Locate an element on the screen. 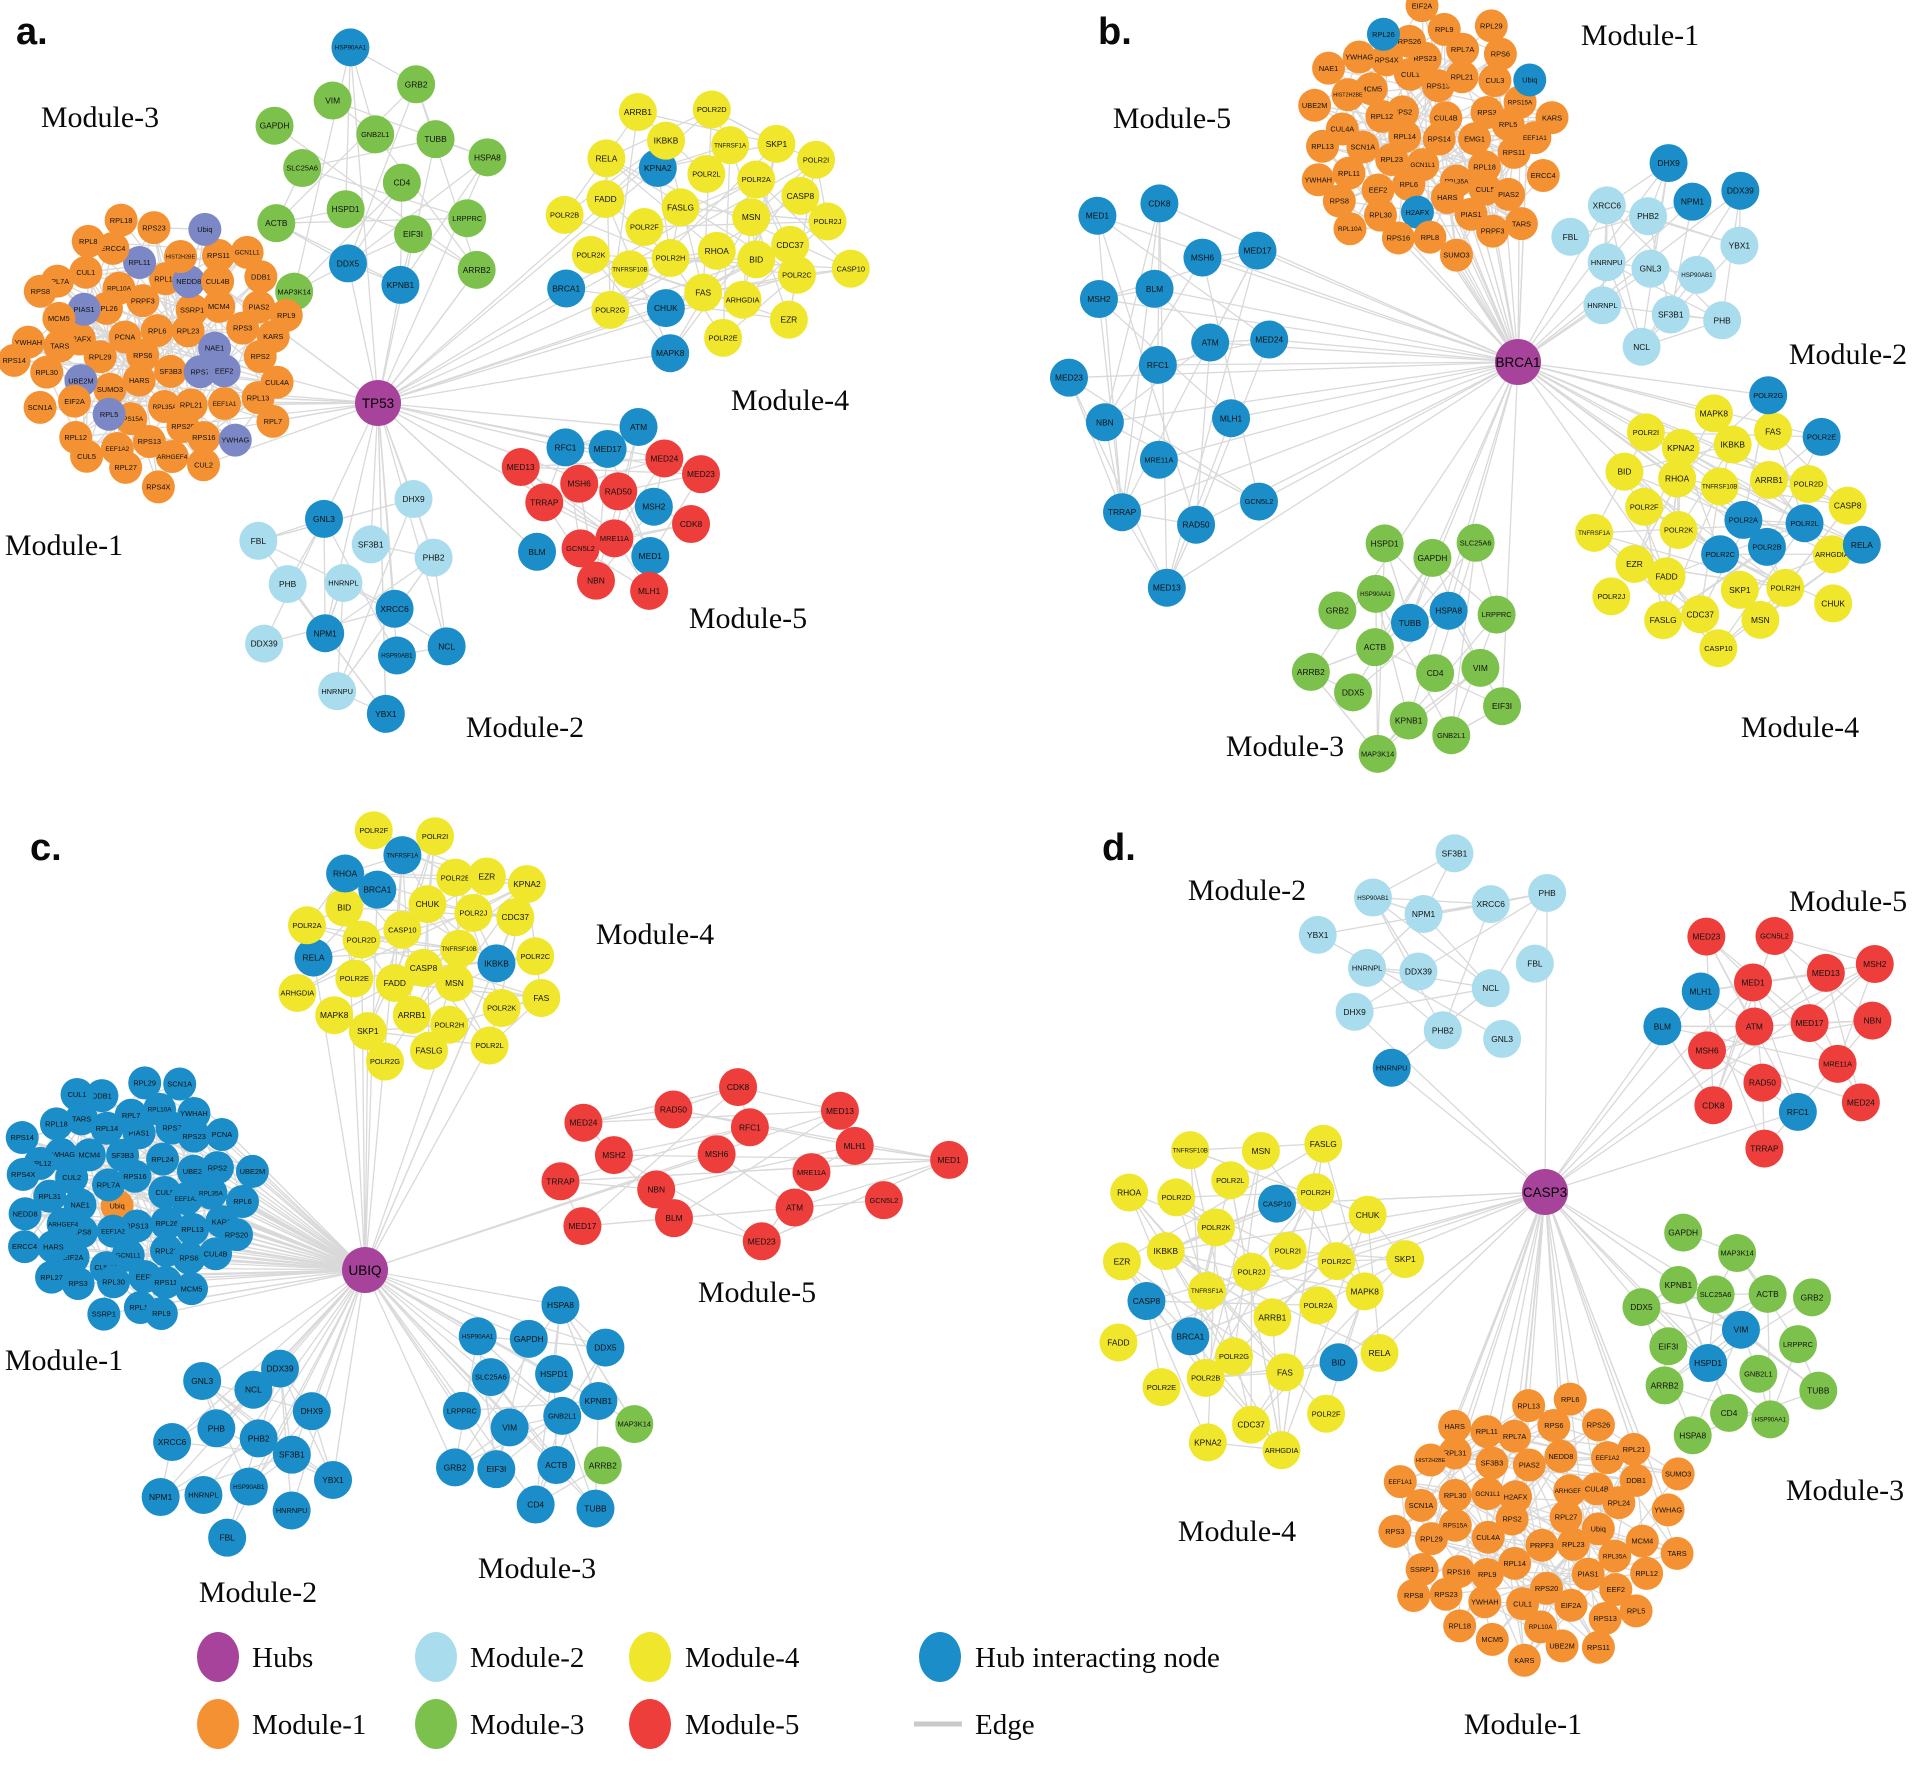 This screenshot has height=1775, width=1923. node-polr2e: POLR2E is located at coordinates (354, 978).